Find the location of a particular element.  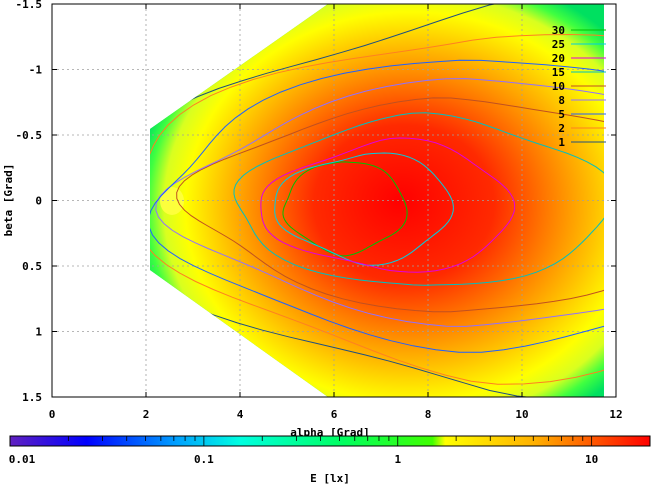

colorbar-tick-label: 10 is located at coordinates (591, 459).